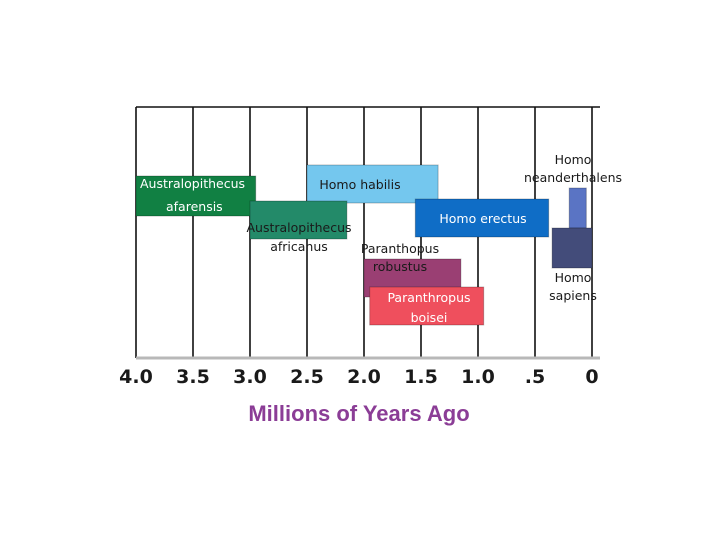  I want to click on x-tick-label: 4.0, so click(136, 377).